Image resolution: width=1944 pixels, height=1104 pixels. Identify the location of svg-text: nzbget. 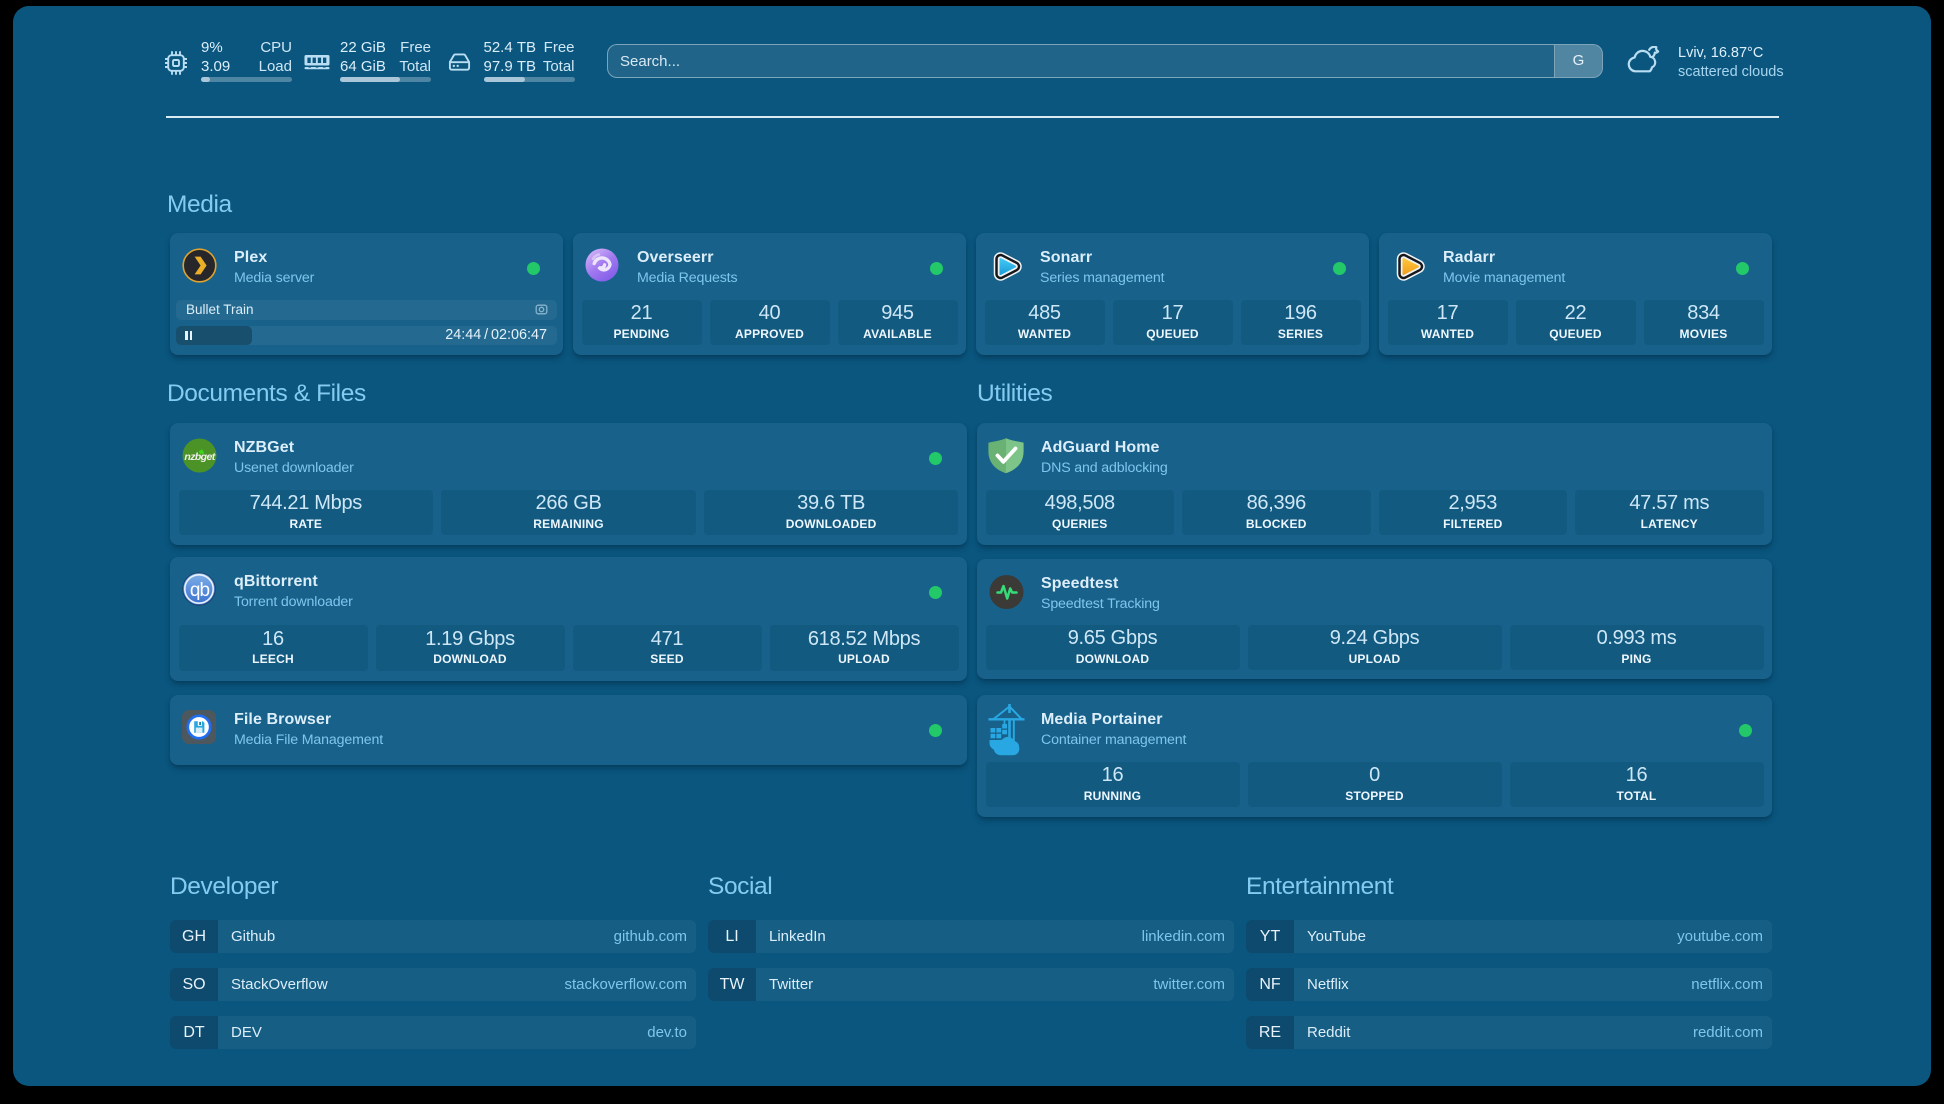
(199, 457).